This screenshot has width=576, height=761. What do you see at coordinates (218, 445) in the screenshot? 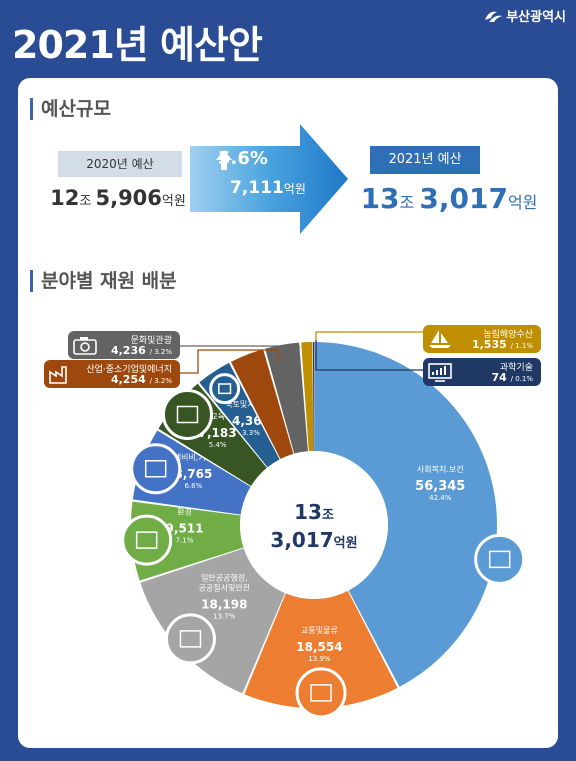
I see `slice-percent-5: 5.4%` at bounding box center [218, 445].